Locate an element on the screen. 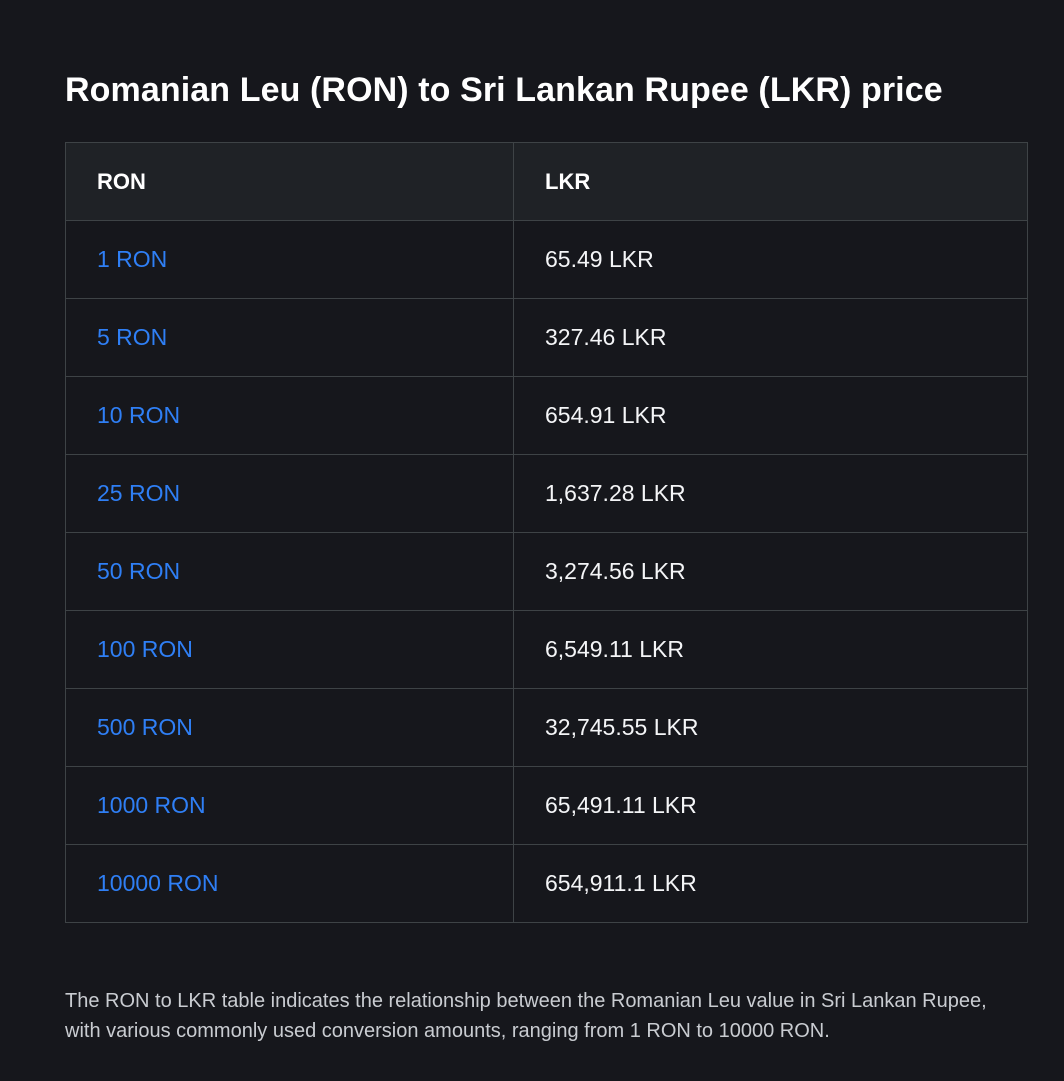 The height and width of the screenshot is (1081, 1064). table-row: 1 RON 65.49 LKR is located at coordinates (546, 259).